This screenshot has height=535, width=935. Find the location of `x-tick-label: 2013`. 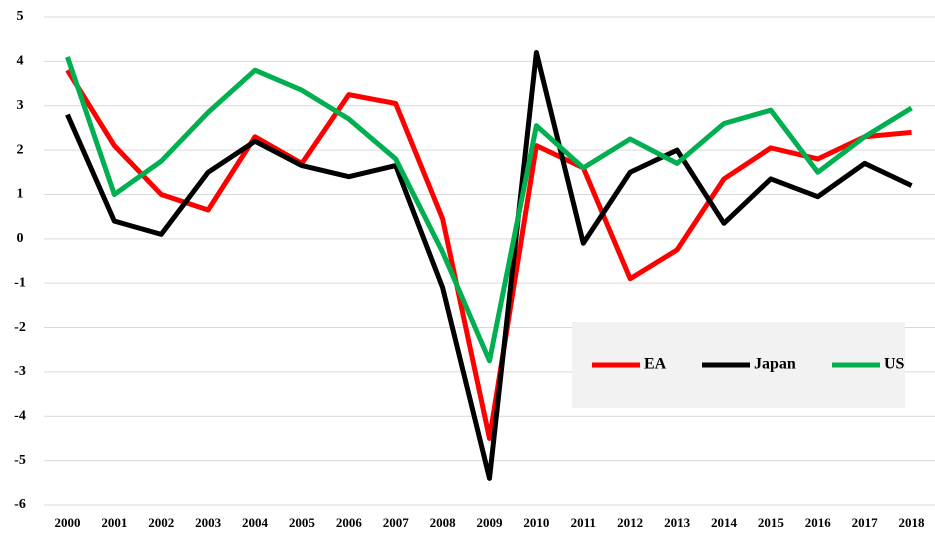

x-tick-label: 2013 is located at coordinates (677, 522).